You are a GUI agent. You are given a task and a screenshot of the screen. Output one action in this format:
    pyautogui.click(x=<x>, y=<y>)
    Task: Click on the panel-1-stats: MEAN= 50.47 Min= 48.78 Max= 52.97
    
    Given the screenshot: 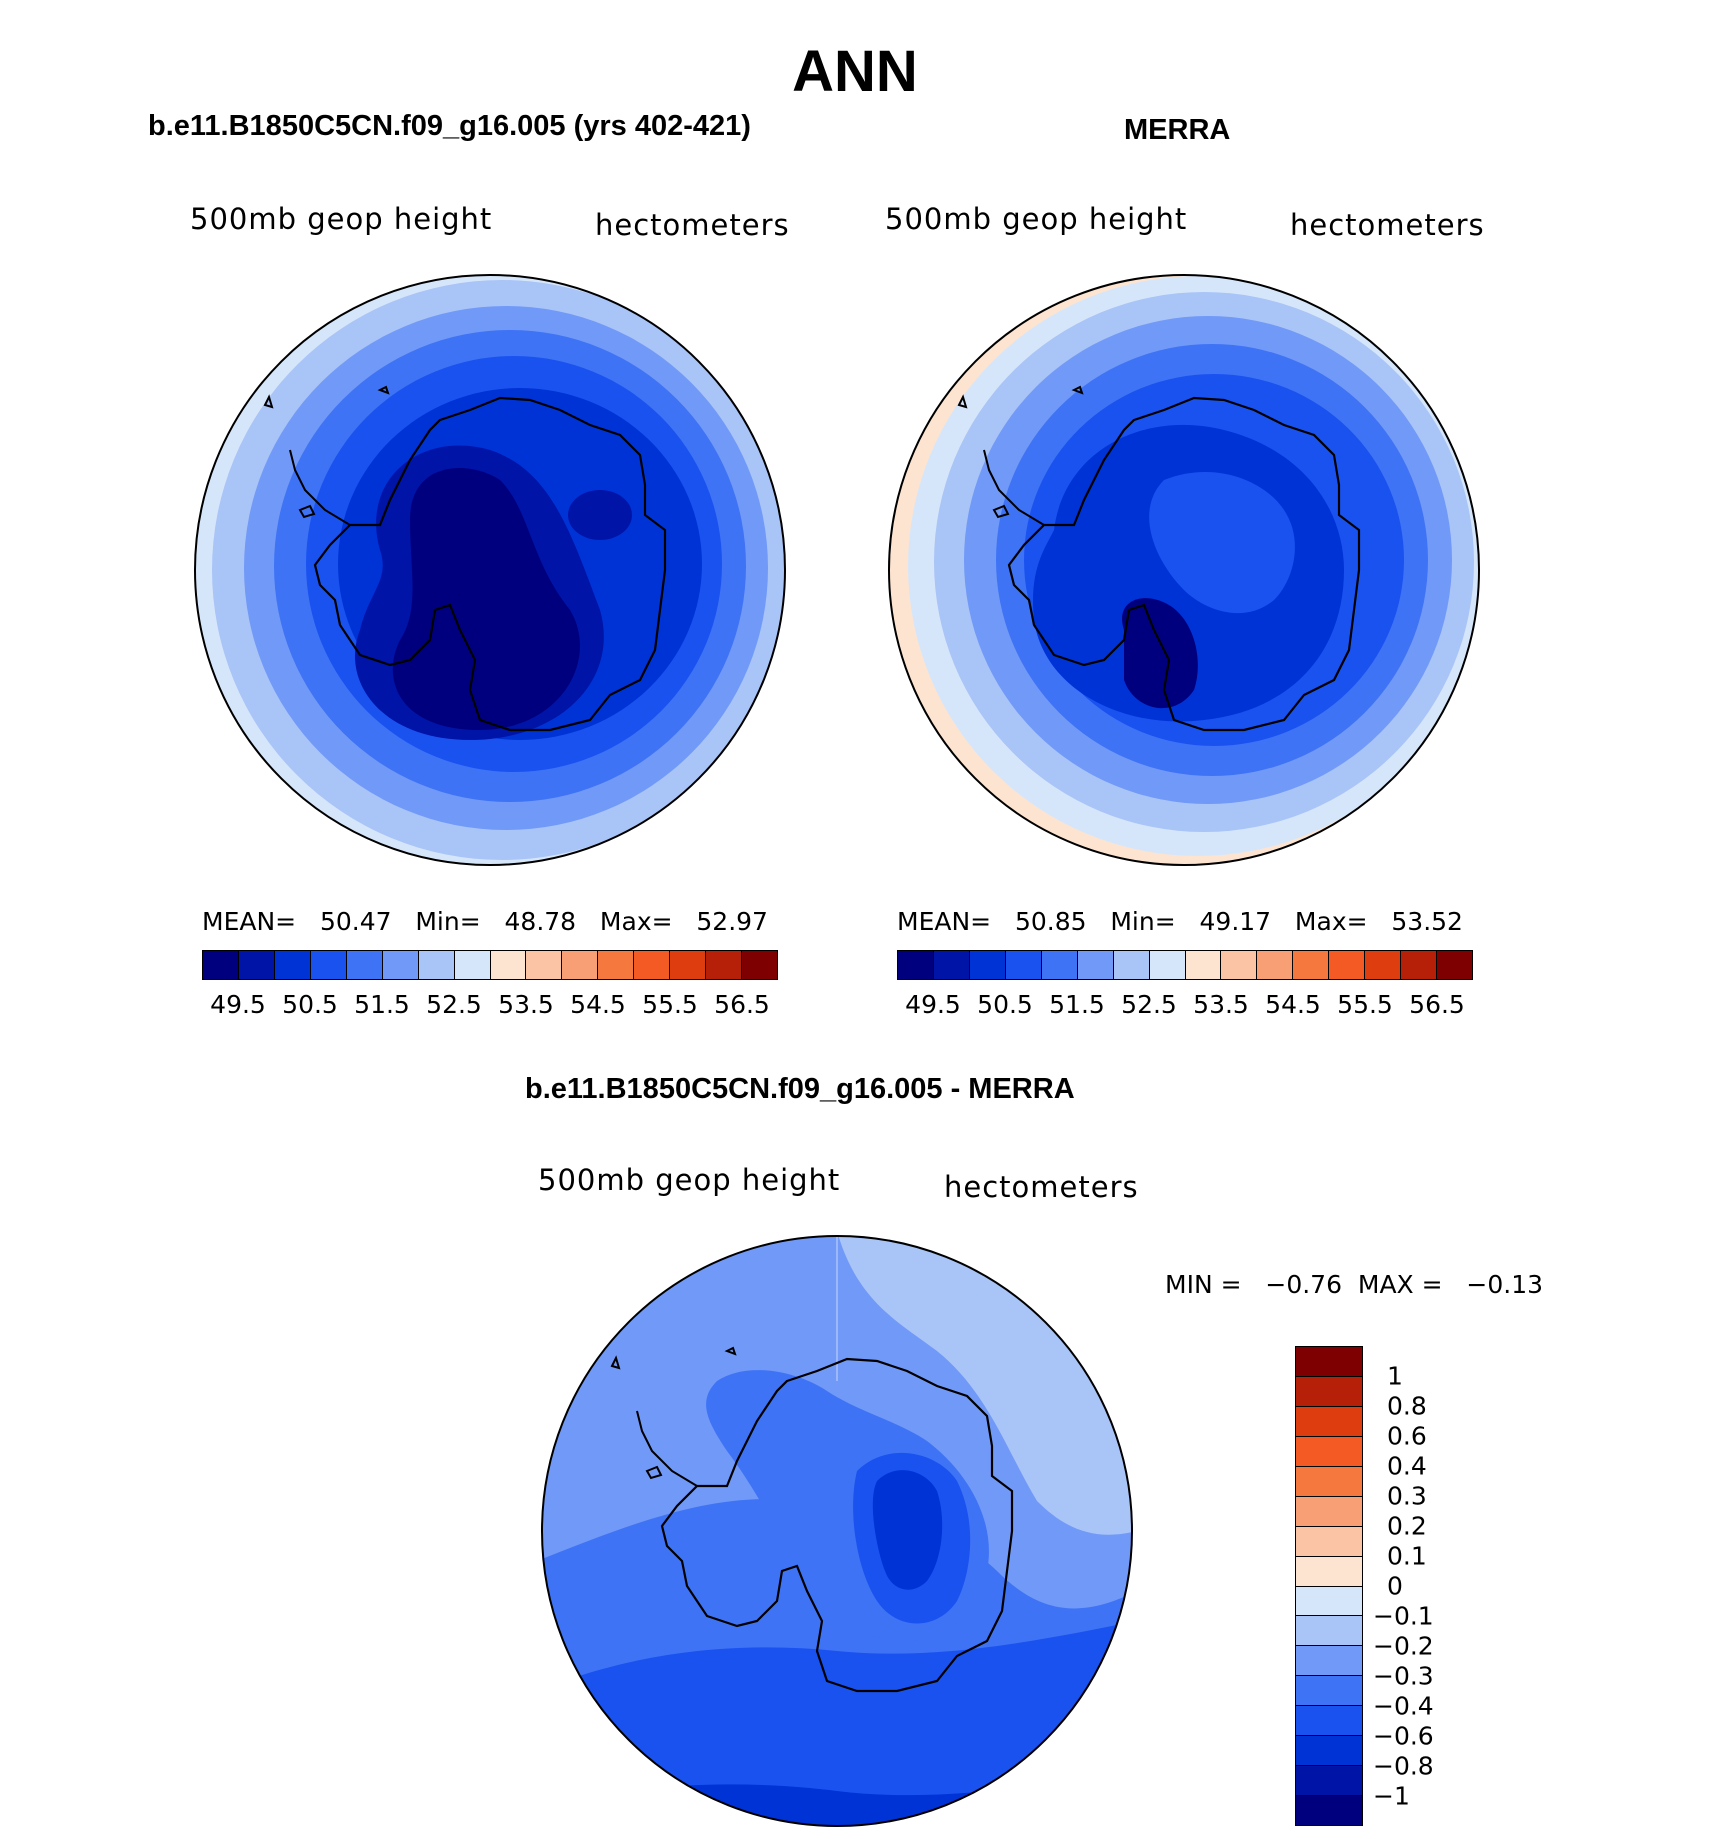 What is the action you would take?
    pyautogui.click(x=485, y=921)
    